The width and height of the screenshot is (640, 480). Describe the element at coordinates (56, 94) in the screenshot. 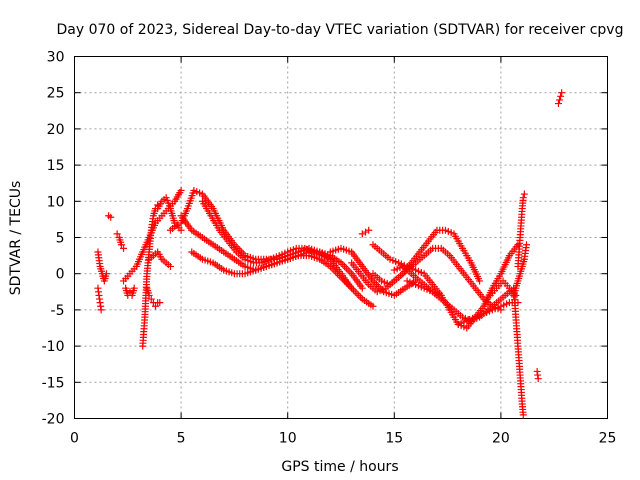

I see `y-tick-label: 25` at that location.